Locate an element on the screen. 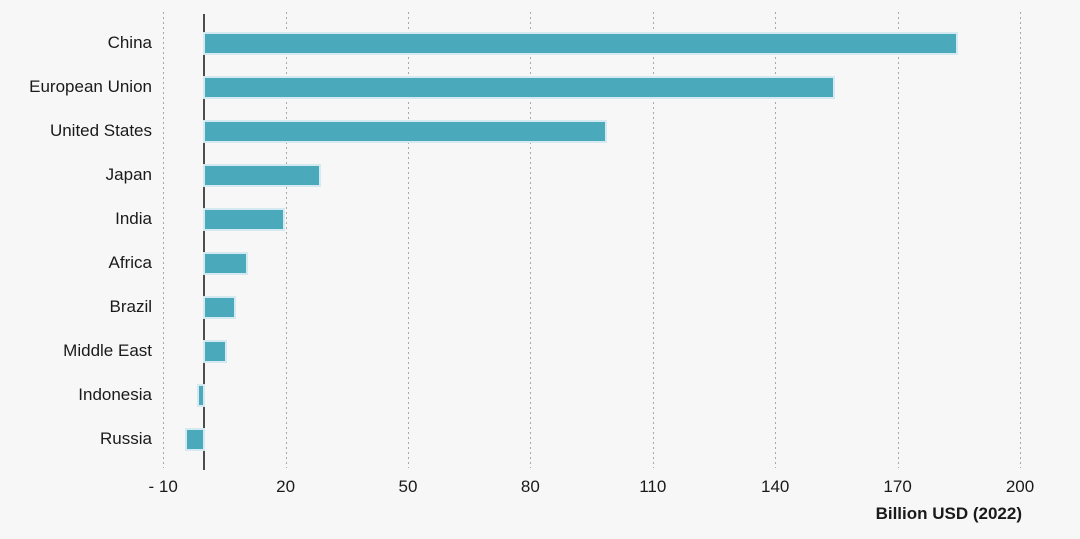  category-label: United States is located at coordinates (100, 130).